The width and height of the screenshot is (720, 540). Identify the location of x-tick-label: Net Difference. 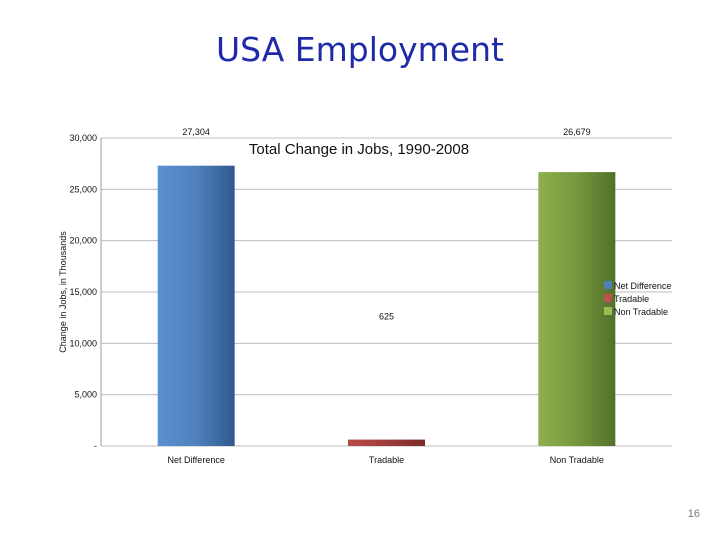
(195, 460).